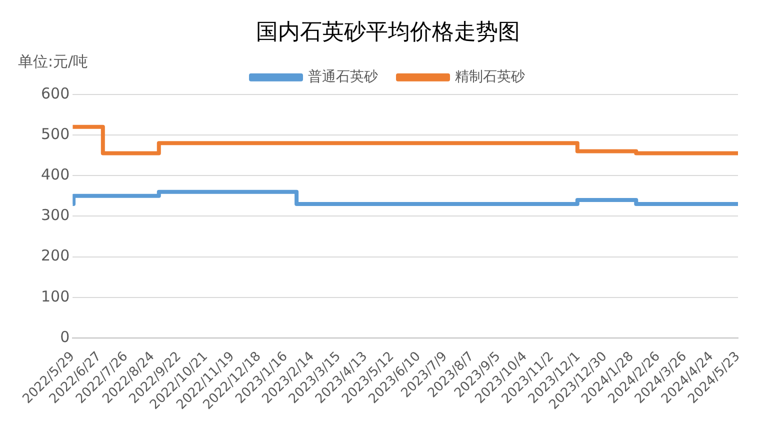  I want to click on y-axis-title: 单位:元/吨, so click(53, 61).